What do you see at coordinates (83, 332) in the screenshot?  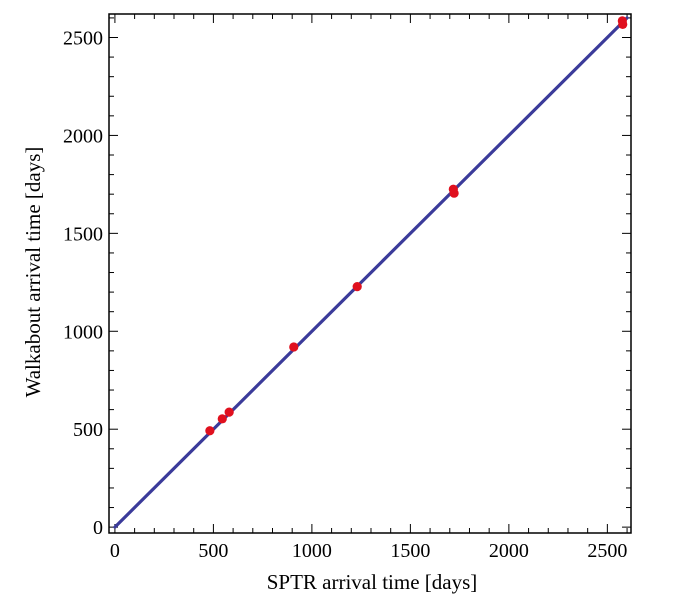 I see `y-tick-label: 1000` at bounding box center [83, 332].